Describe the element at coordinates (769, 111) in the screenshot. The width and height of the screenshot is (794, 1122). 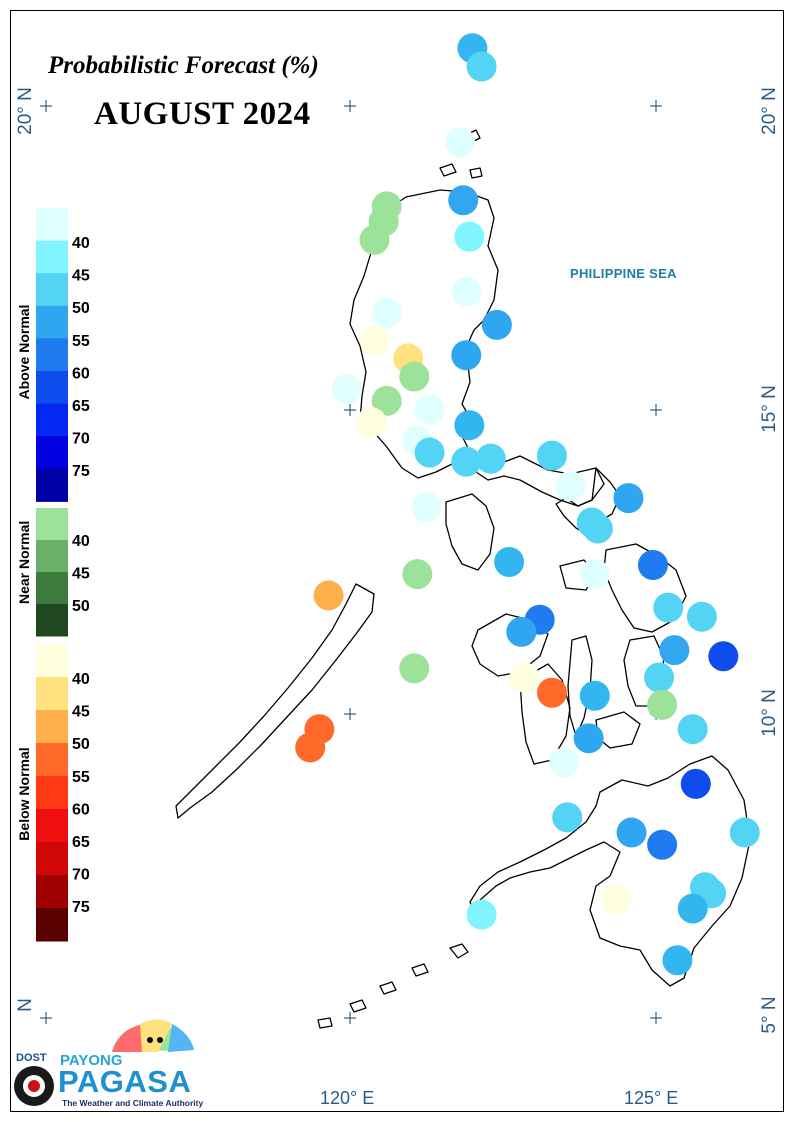
I see `lat-label-20-right: 20° N` at that location.